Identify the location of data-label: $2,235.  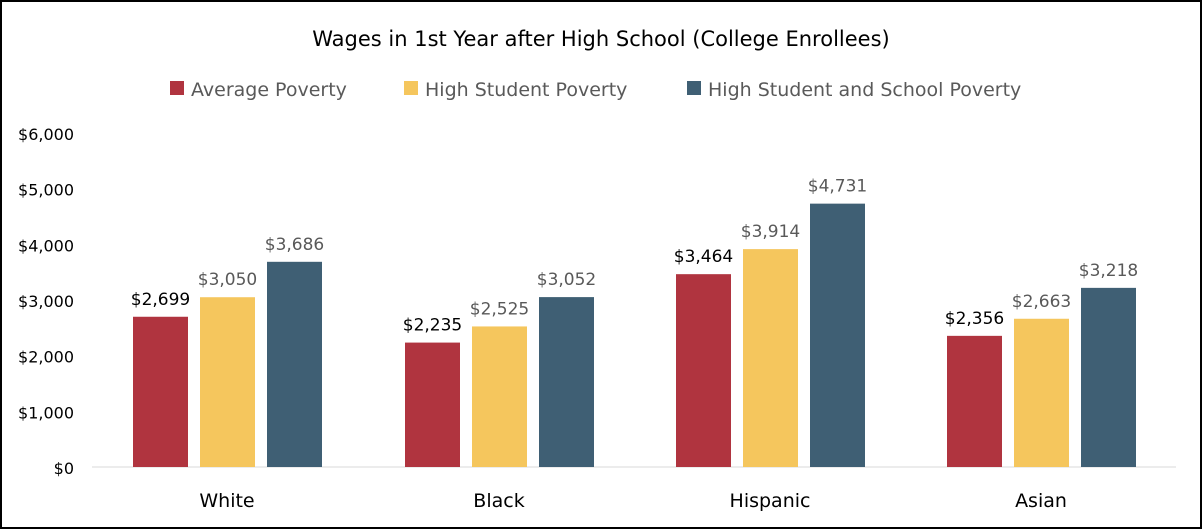
(432, 326).